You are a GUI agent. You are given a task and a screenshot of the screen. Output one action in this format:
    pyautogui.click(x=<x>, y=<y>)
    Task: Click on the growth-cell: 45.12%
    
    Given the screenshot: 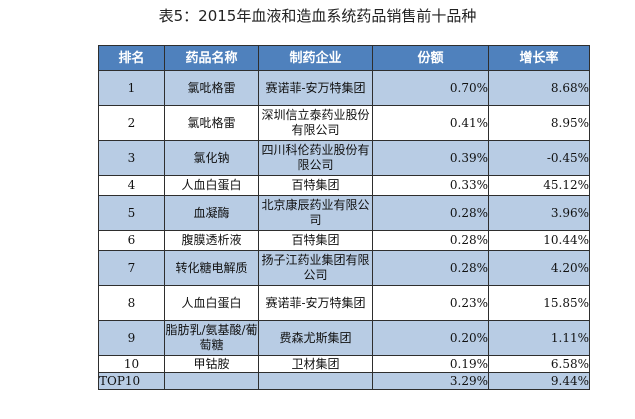 What is the action you would take?
    pyautogui.click(x=539, y=185)
    